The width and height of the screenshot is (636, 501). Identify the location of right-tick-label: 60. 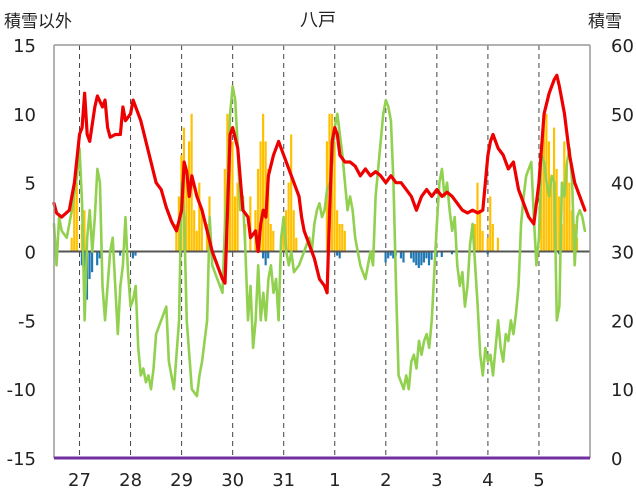
(622, 46).